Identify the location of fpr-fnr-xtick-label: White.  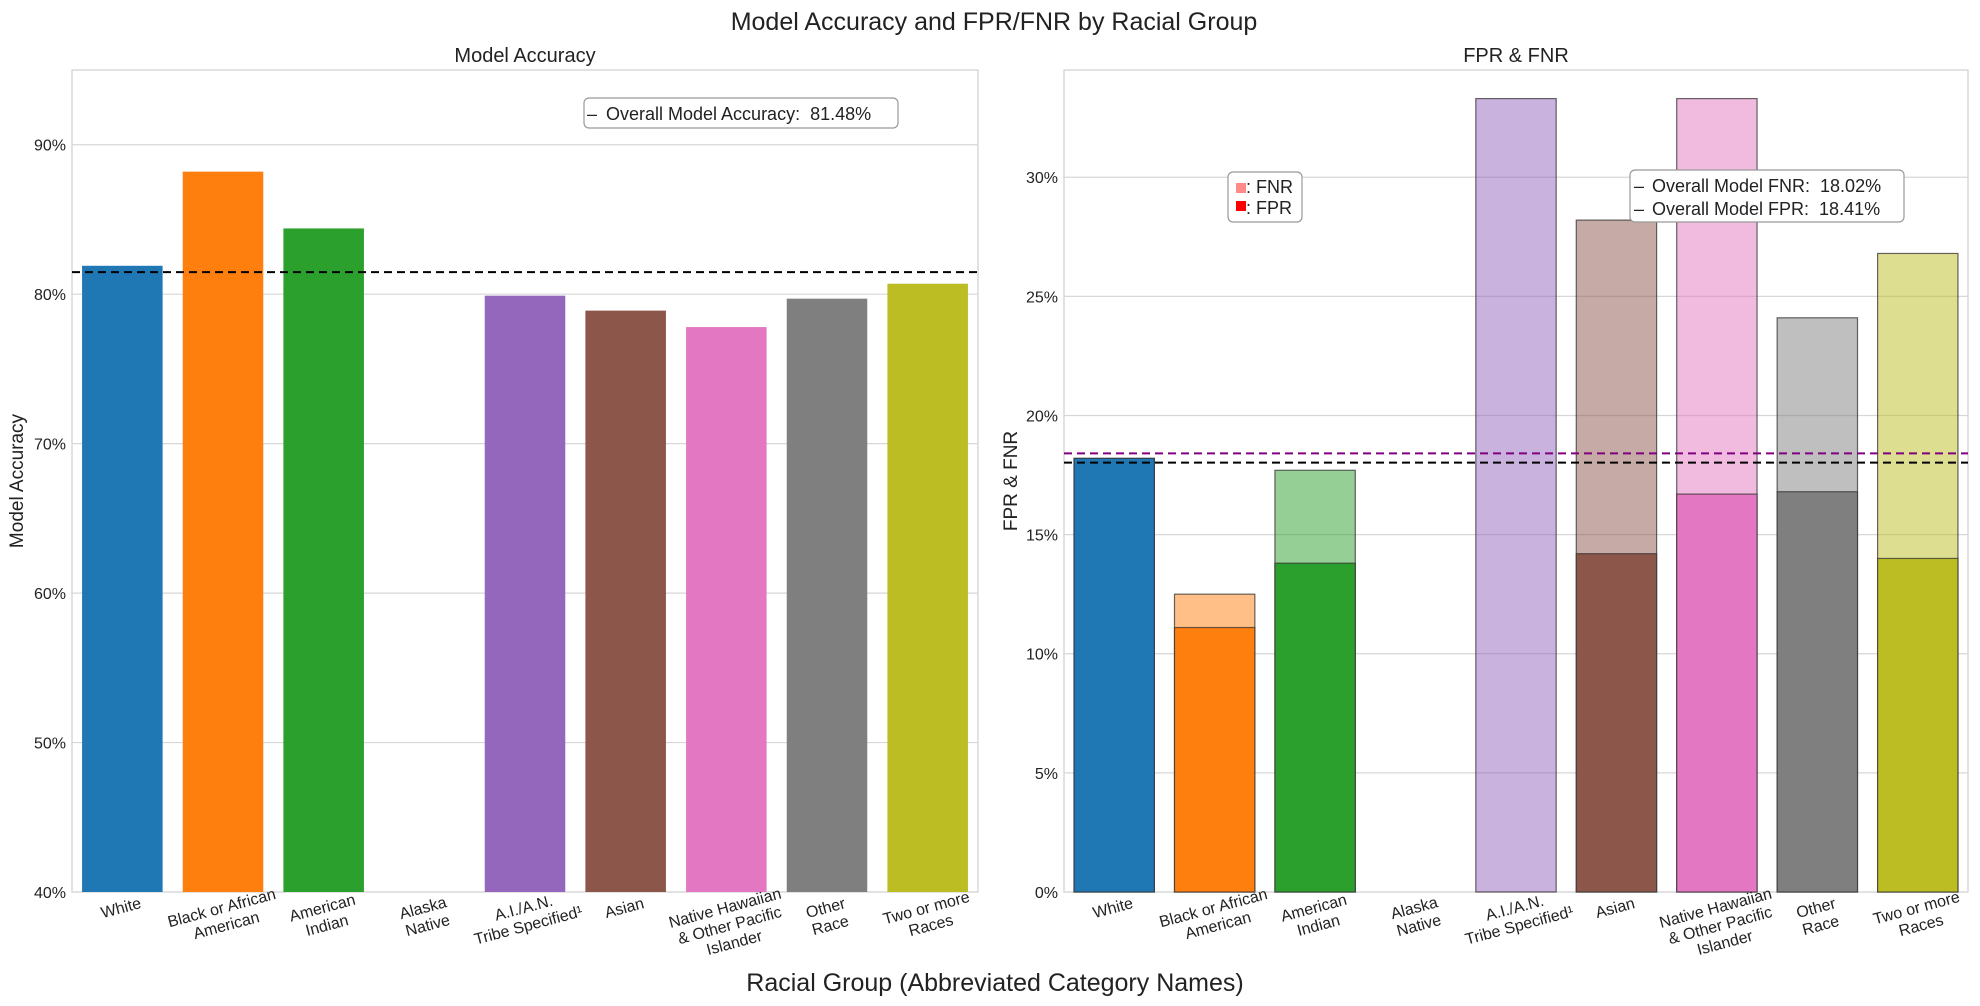
(1113, 908).